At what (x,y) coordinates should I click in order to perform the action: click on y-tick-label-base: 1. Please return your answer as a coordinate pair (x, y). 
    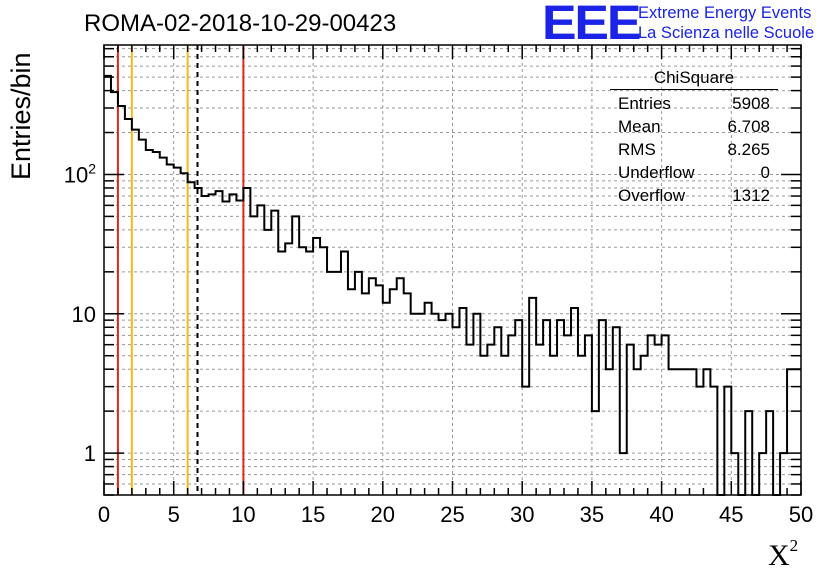
    Looking at the image, I should click on (90, 453).